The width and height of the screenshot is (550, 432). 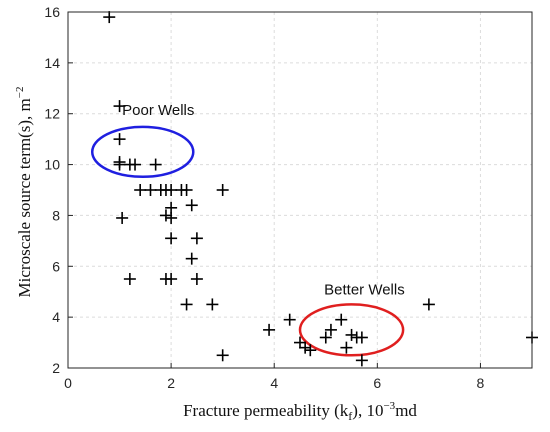 I want to click on y-tick-label: 8, so click(x=56, y=215).